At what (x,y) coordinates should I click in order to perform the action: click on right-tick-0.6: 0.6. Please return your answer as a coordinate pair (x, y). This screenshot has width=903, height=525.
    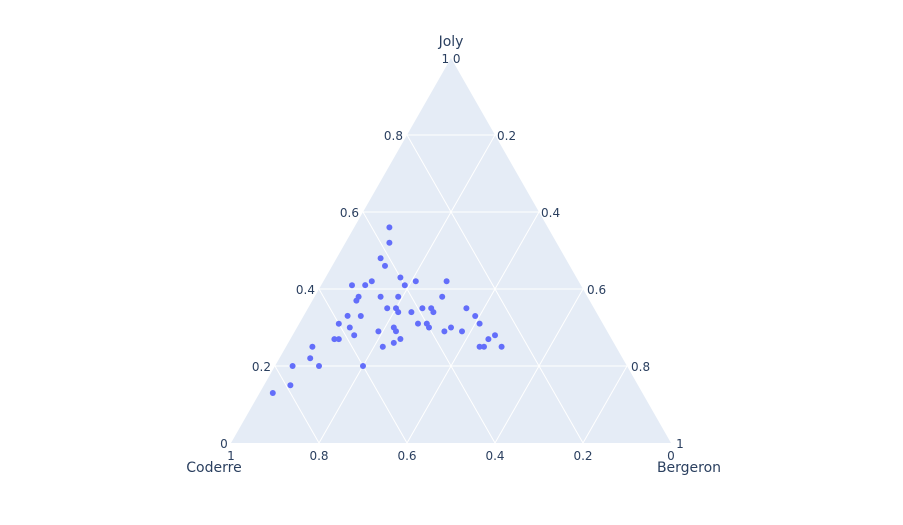
    Looking at the image, I should click on (596, 290).